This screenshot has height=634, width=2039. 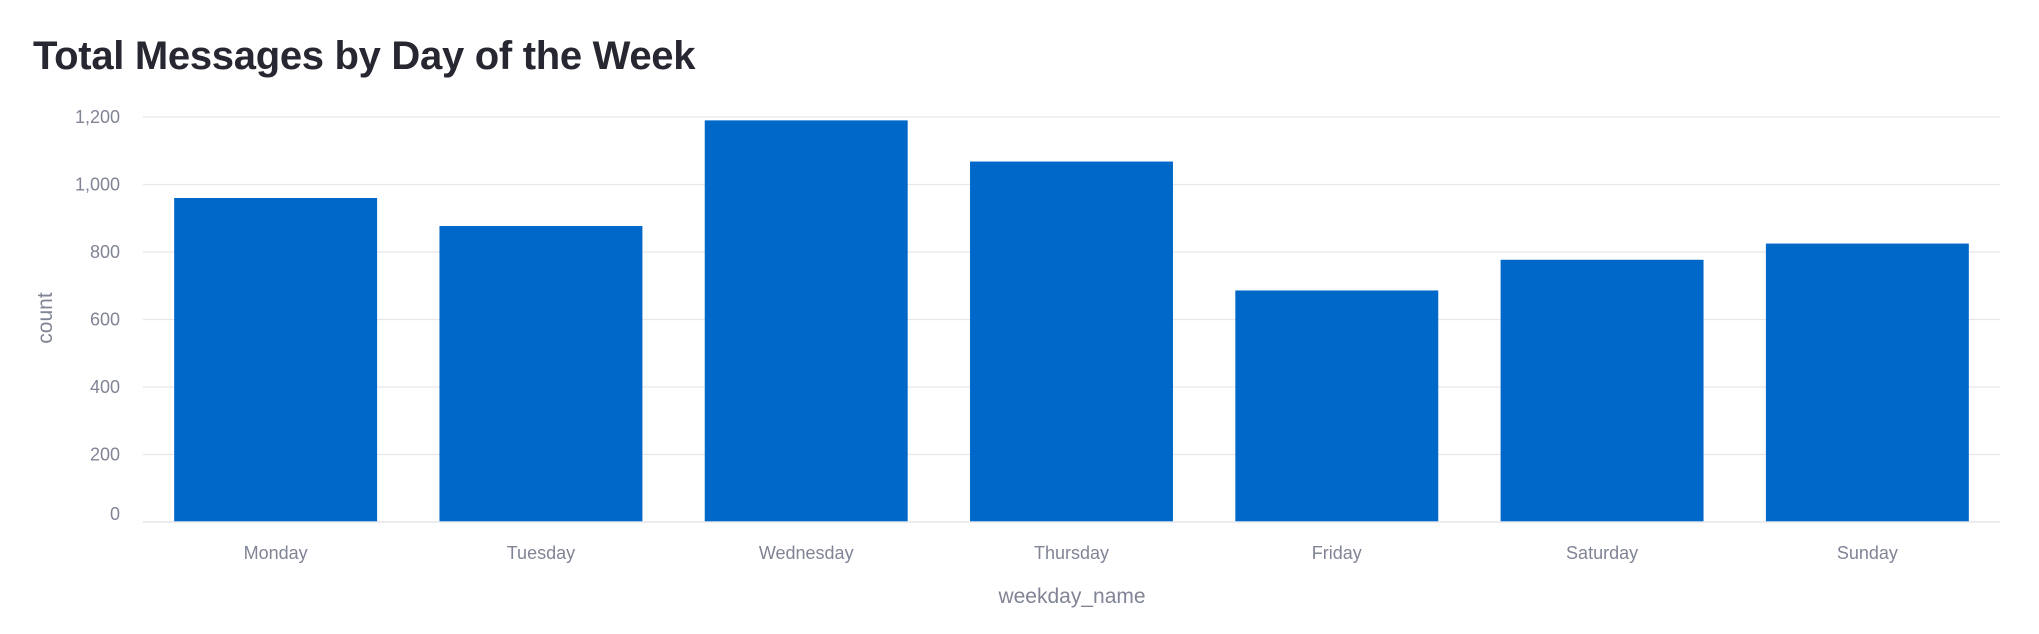 I want to click on y-tick-label: 400, so click(x=105, y=387).